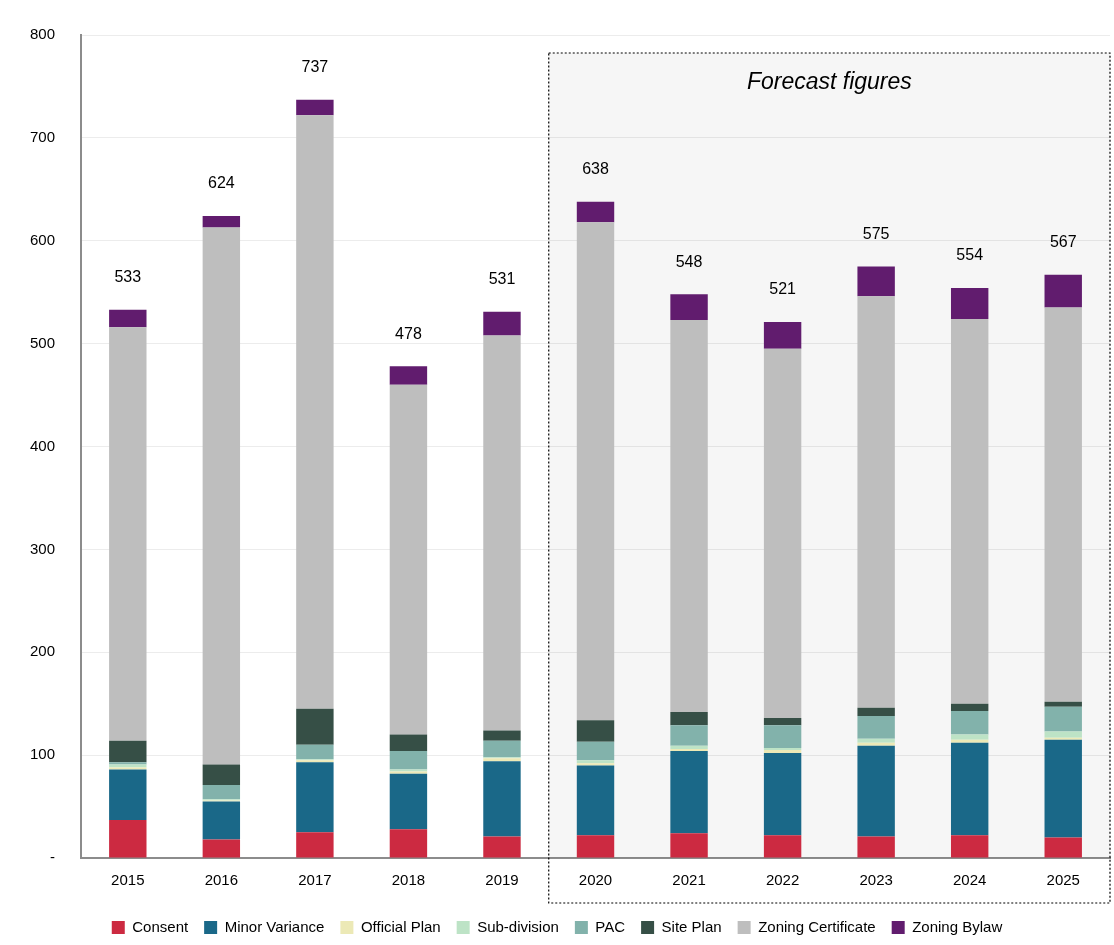 The image size is (1114, 945). I want to click on y-tick-label: 800, so click(43, 34).